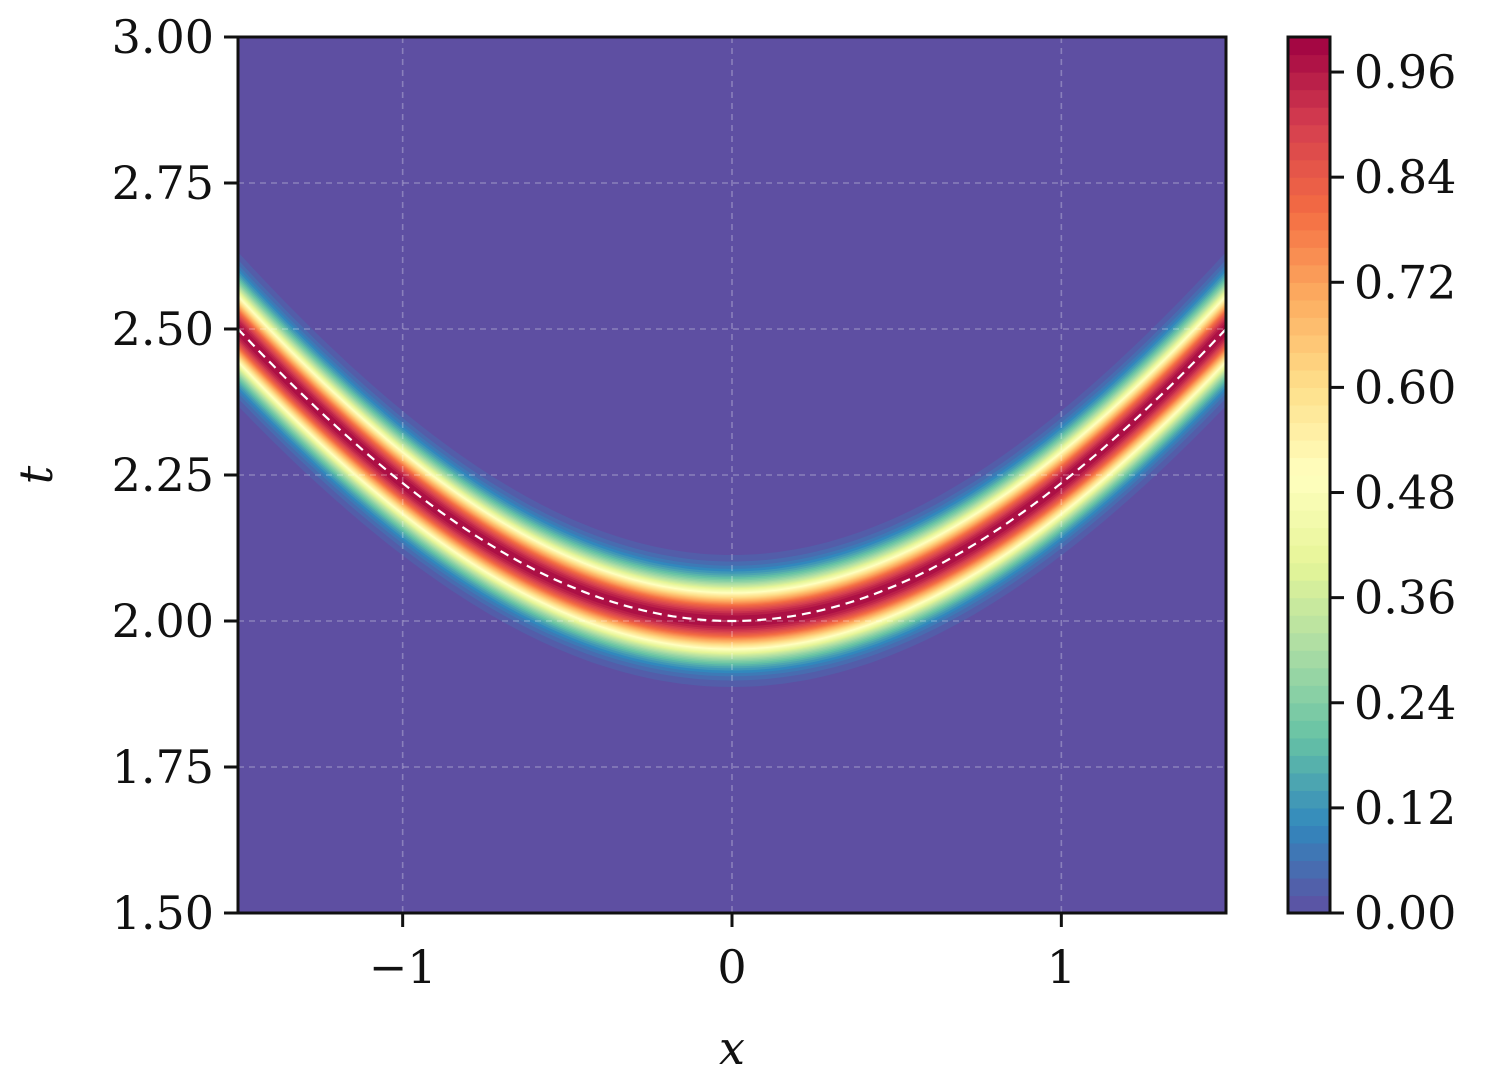 The height and width of the screenshot is (1077, 1496). Describe the element at coordinates (731, 967) in the screenshot. I see `x-tick-label: 0` at that location.